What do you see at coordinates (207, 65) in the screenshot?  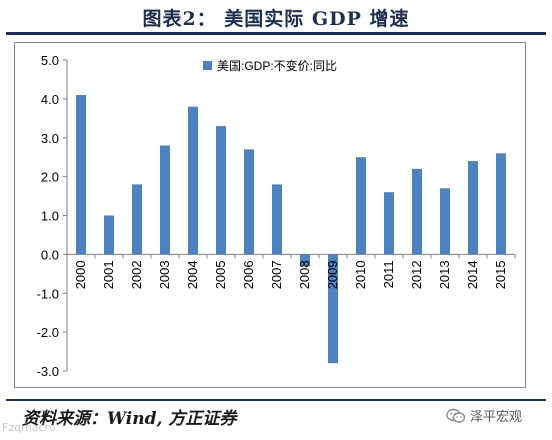 I see `legend-swatch` at bounding box center [207, 65].